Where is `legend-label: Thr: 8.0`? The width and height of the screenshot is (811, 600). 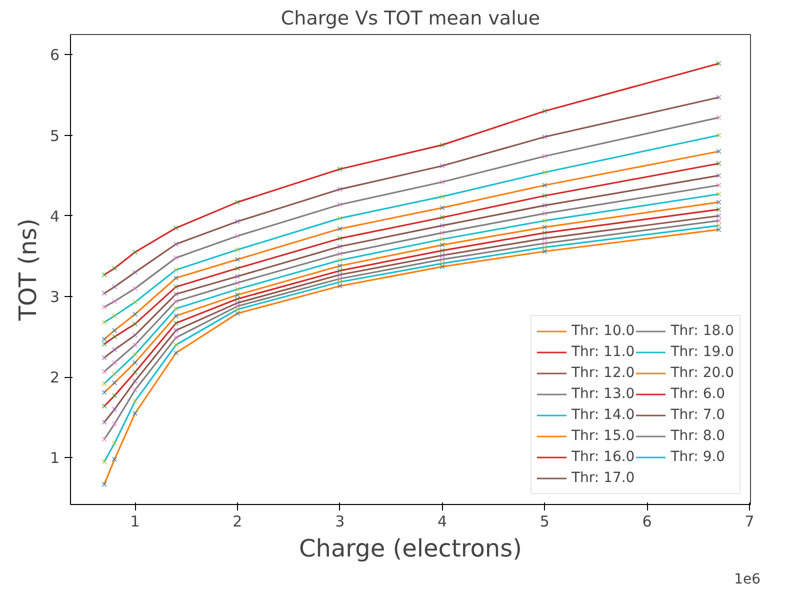
legend-label: Thr: 8.0 is located at coordinates (698, 436).